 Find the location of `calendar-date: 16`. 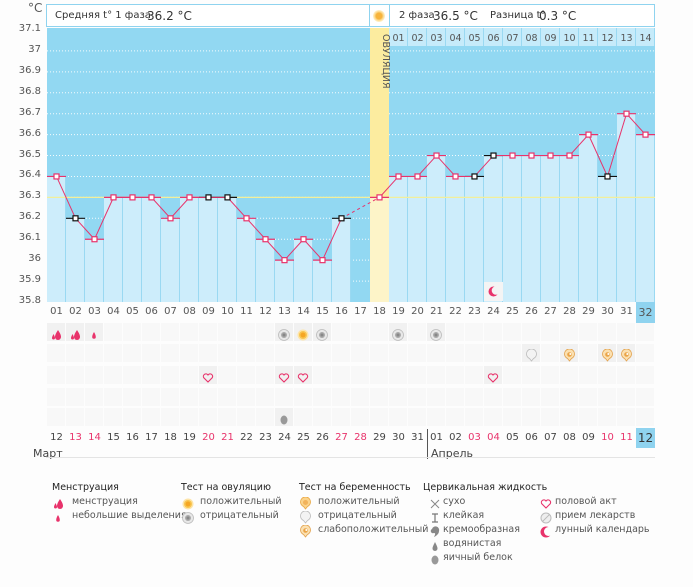

calendar-date: 16 is located at coordinates (132, 437).